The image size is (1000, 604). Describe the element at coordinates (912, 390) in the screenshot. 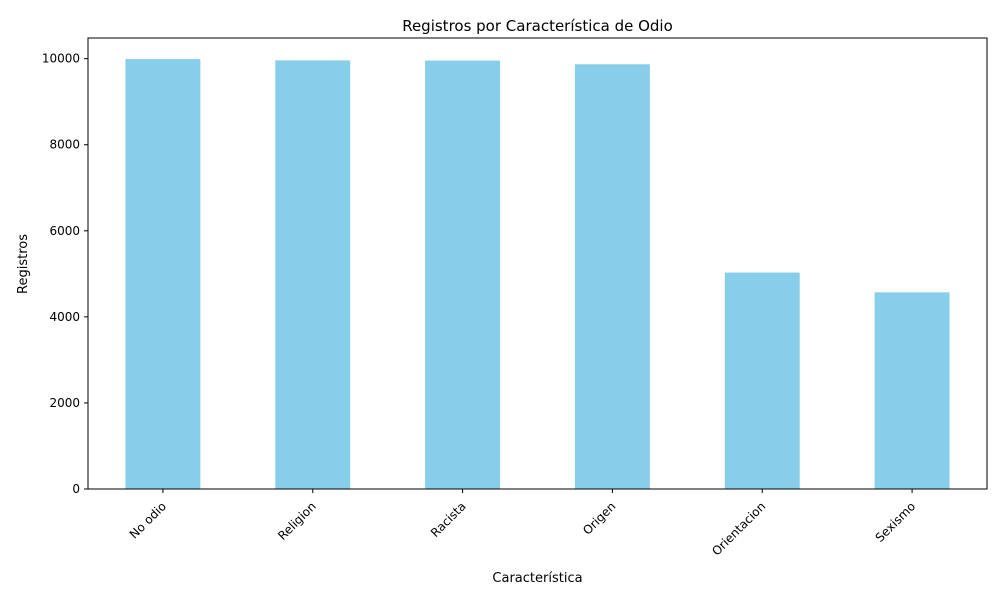

I see `bar-sexismo` at that location.